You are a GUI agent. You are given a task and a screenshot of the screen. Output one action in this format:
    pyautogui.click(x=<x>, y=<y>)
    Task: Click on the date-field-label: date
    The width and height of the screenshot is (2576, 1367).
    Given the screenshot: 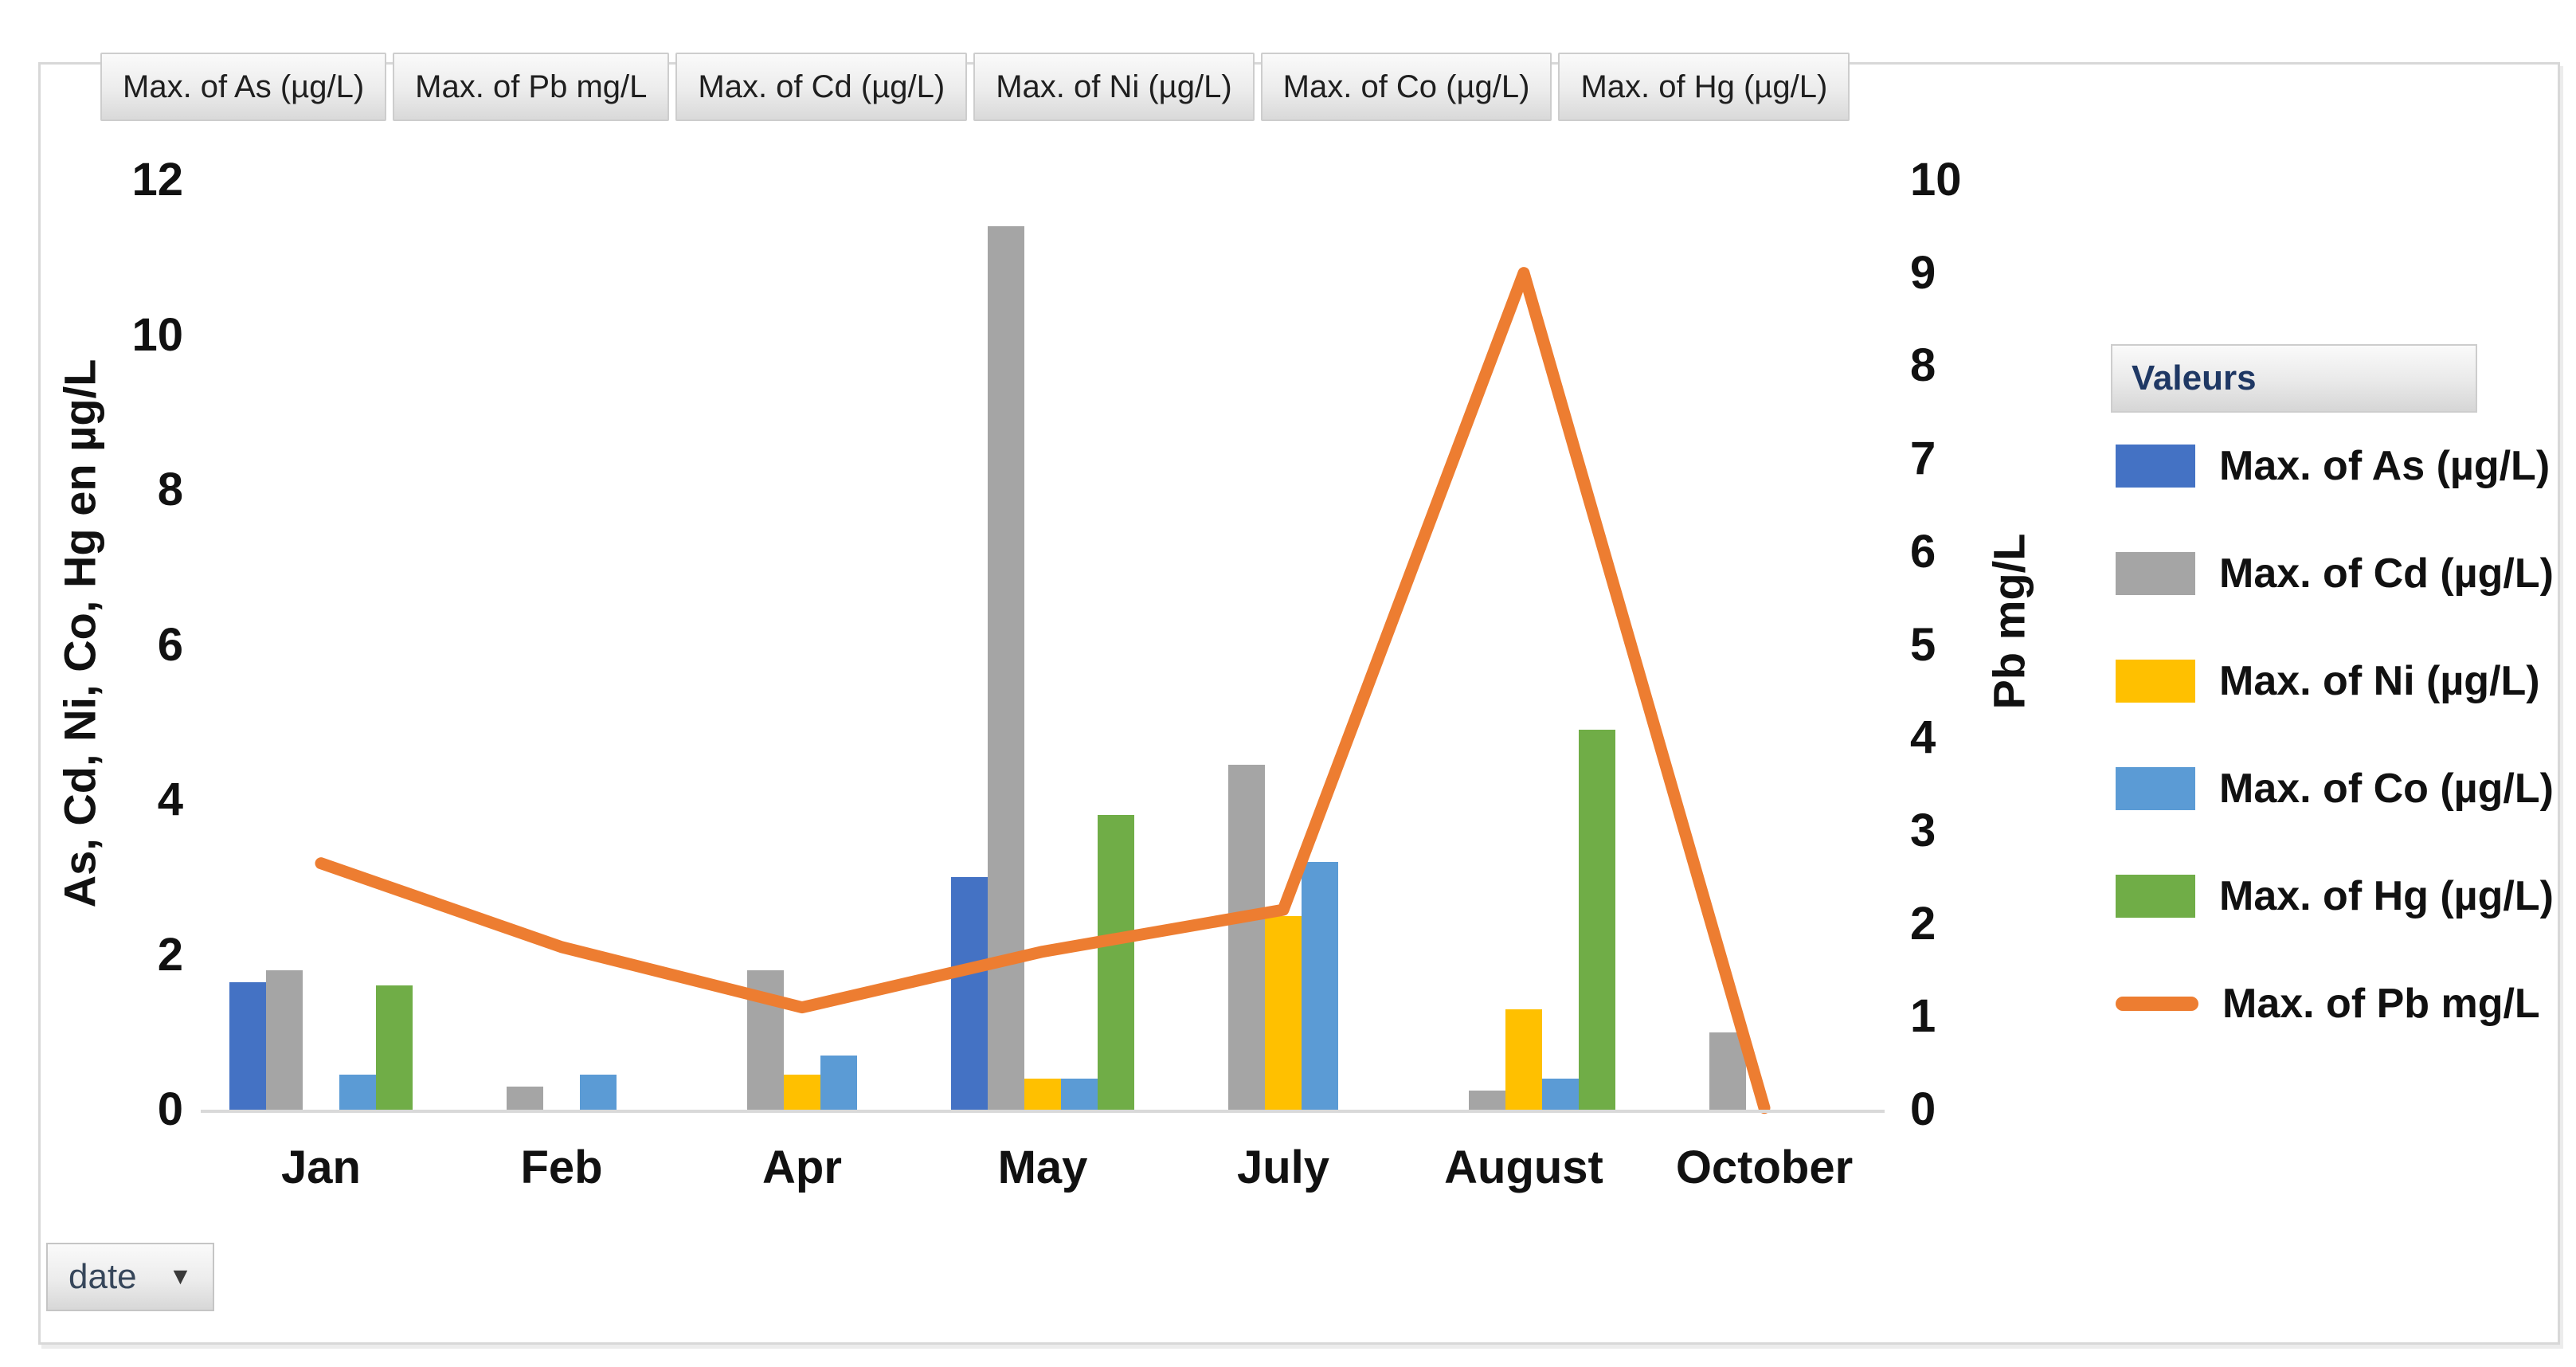 What is the action you would take?
    pyautogui.click(x=103, y=1276)
    